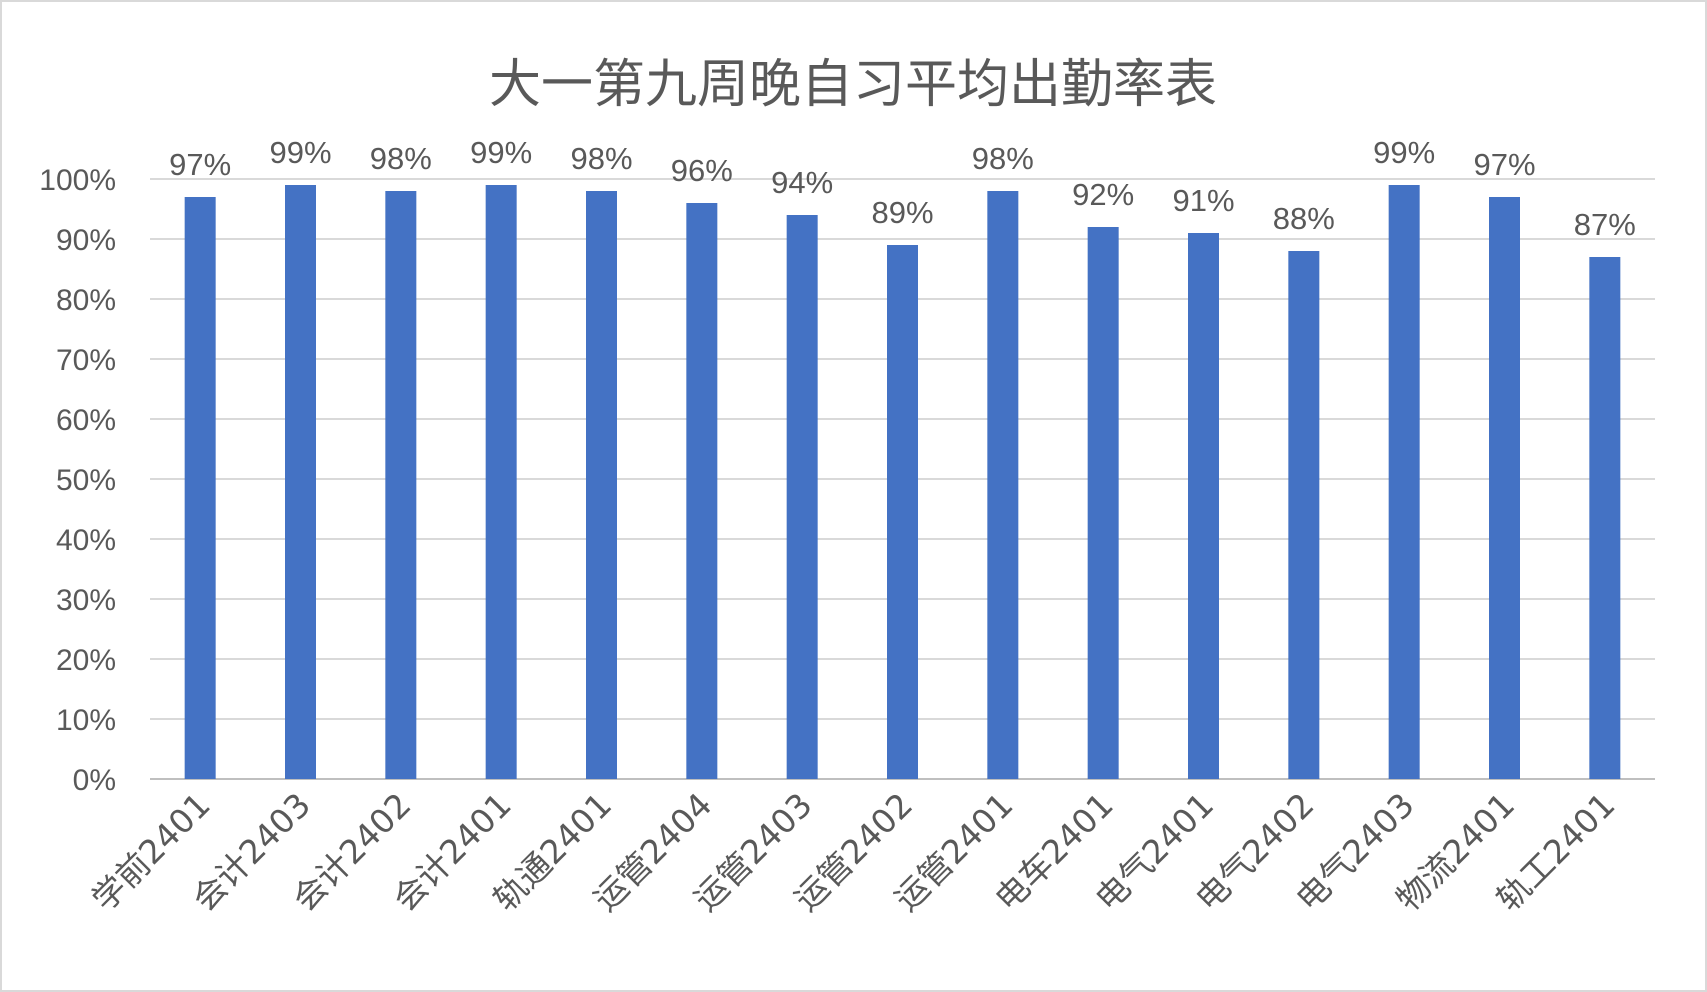 The width and height of the screenshot is (1707, 992). Describe the element at coordinates (802, 182) in the screenshot. I see `data-label: 94%` at that location.